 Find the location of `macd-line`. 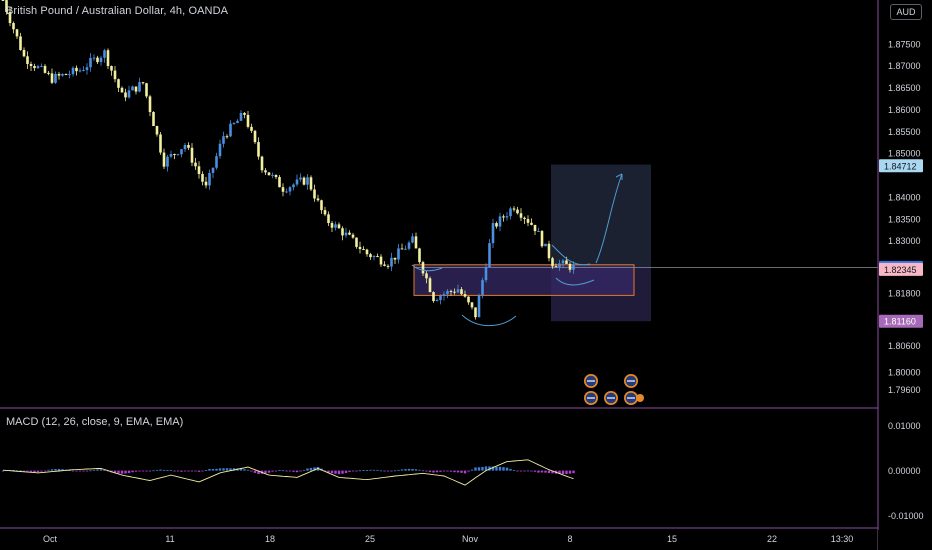

macd-line is located at coordinates (288, 472).